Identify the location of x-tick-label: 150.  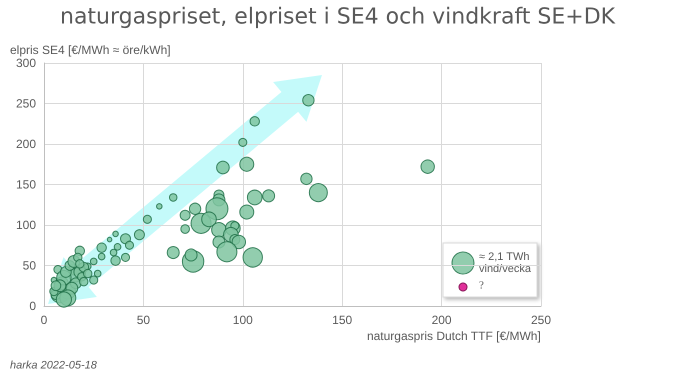
(342, 320).